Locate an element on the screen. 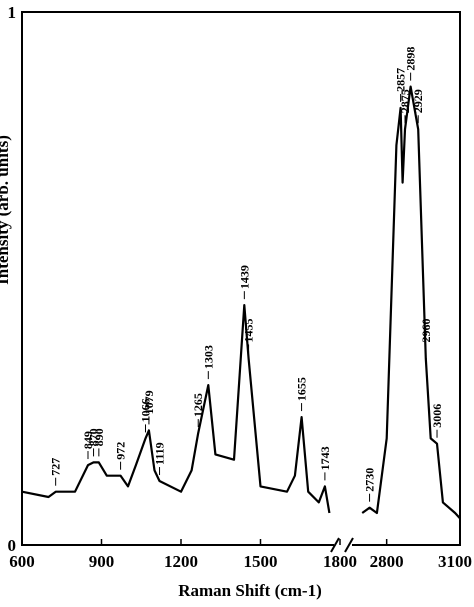 Image resolution: width=474 pixels, height=607 pixels. axis-break-mark-left is located at coordinates (335, 545).